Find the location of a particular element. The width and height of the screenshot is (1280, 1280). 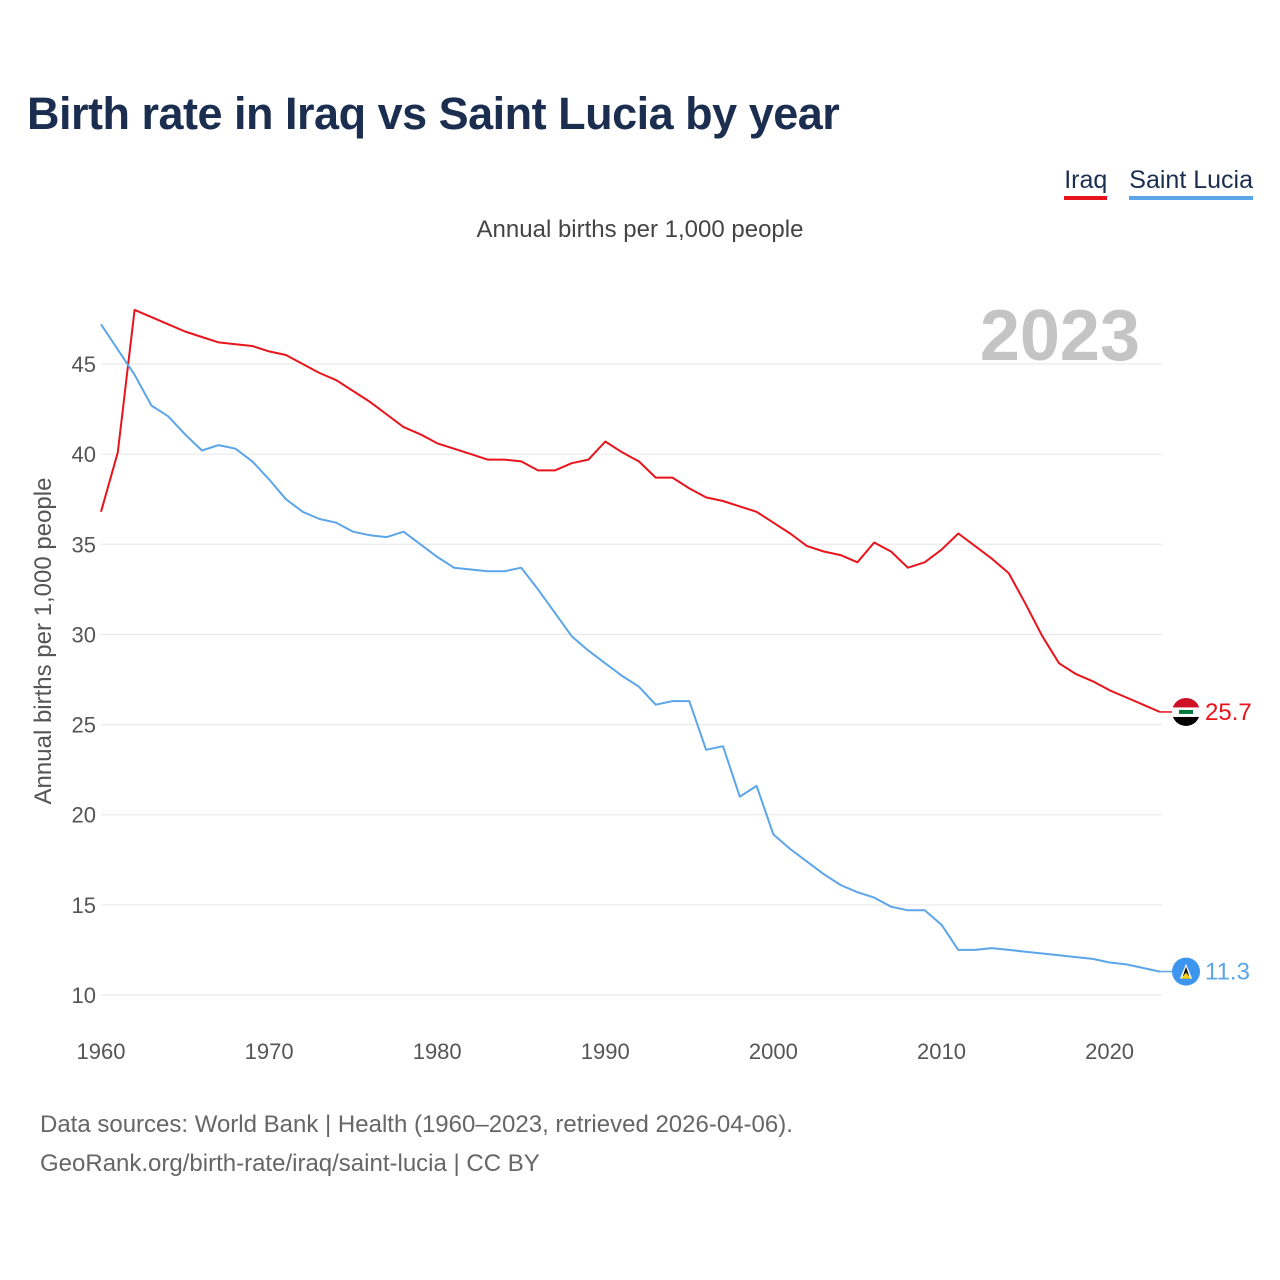

x-tick-label-2010: 2010 is located at coordinates (941, 1051).